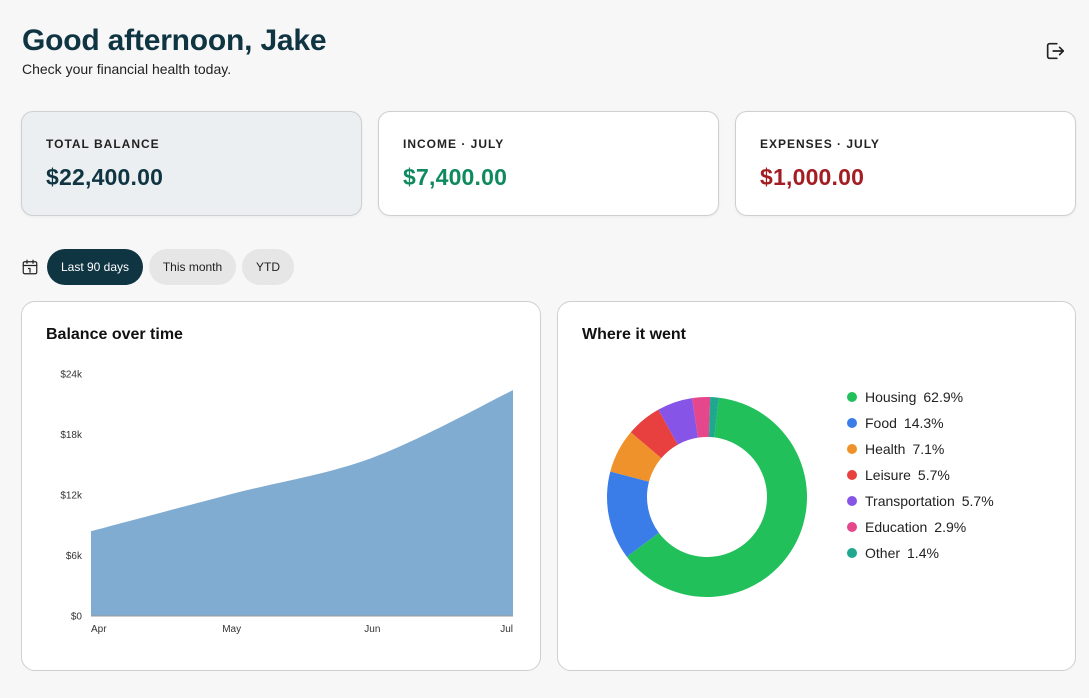 The width and height of the screenshot is (1089, 698). What do you see at coordinates (454, 144) in the screenshot?
I see `stat-label: INCOME · JULY` at bounding box center [454, 144].